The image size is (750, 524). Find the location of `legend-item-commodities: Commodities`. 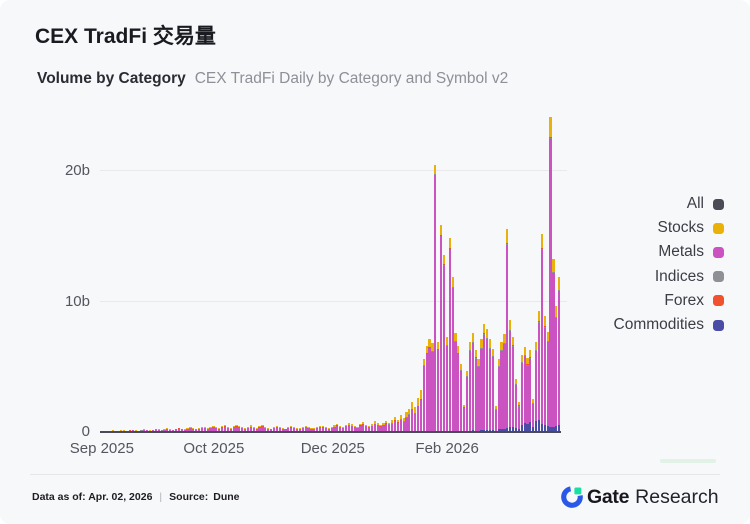

legend-item-commodities: Commodities is located at coordinates (669, 325).